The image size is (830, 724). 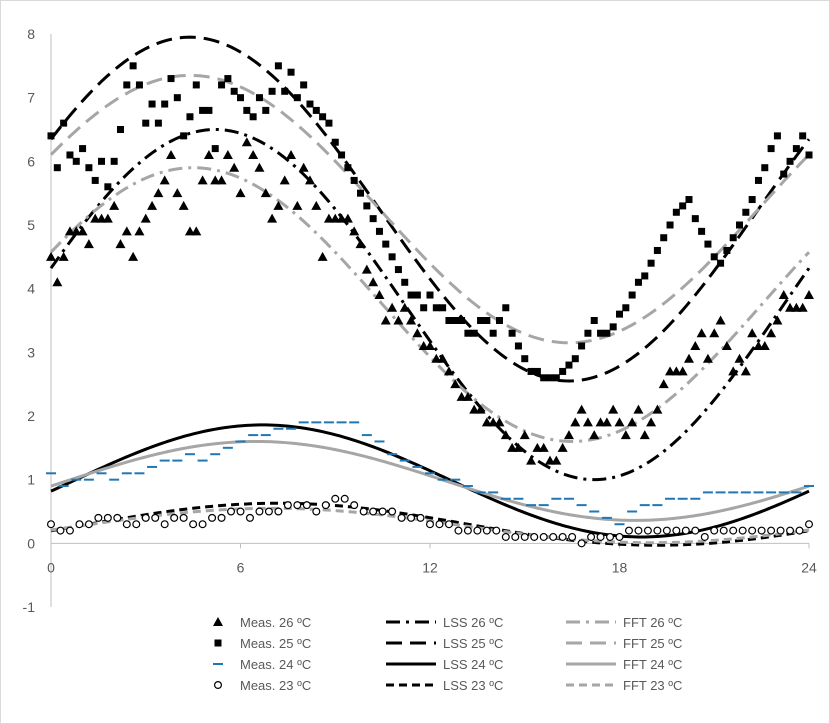 What do you see at coordinates (31, 543) in the screenshot?
I see `y-tick-label: 0` at bounding box center [31, 543].